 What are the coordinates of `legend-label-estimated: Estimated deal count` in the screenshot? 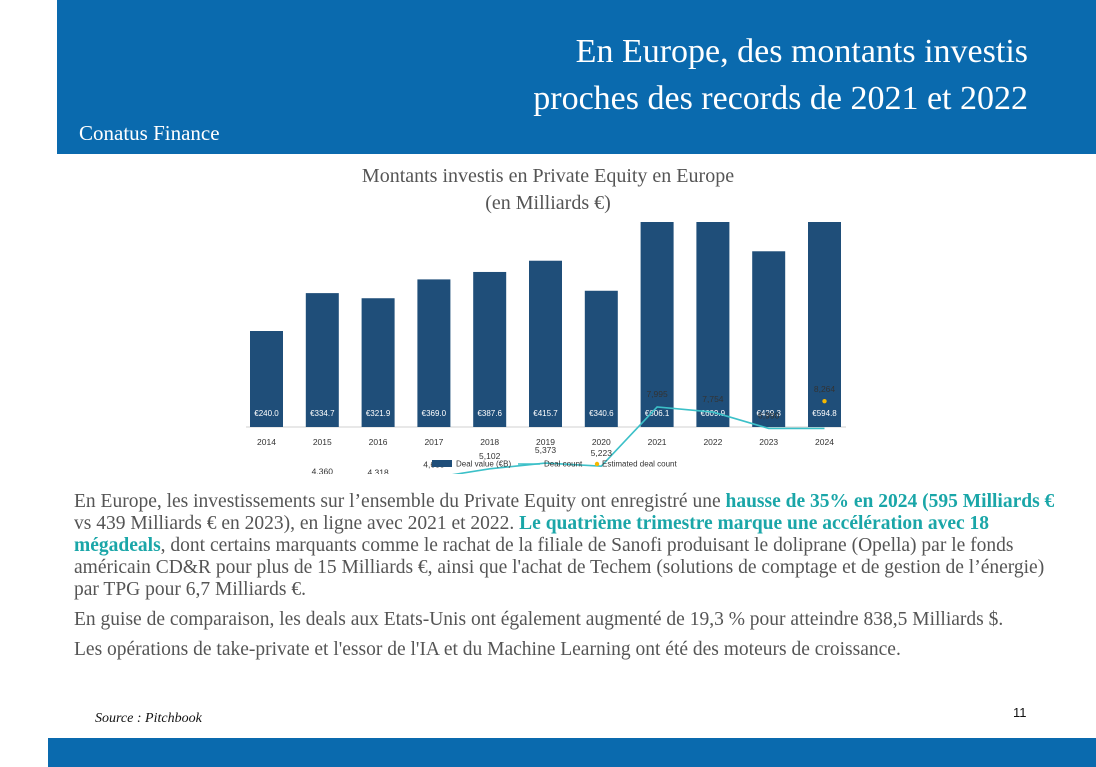 It's located at (639, 464).